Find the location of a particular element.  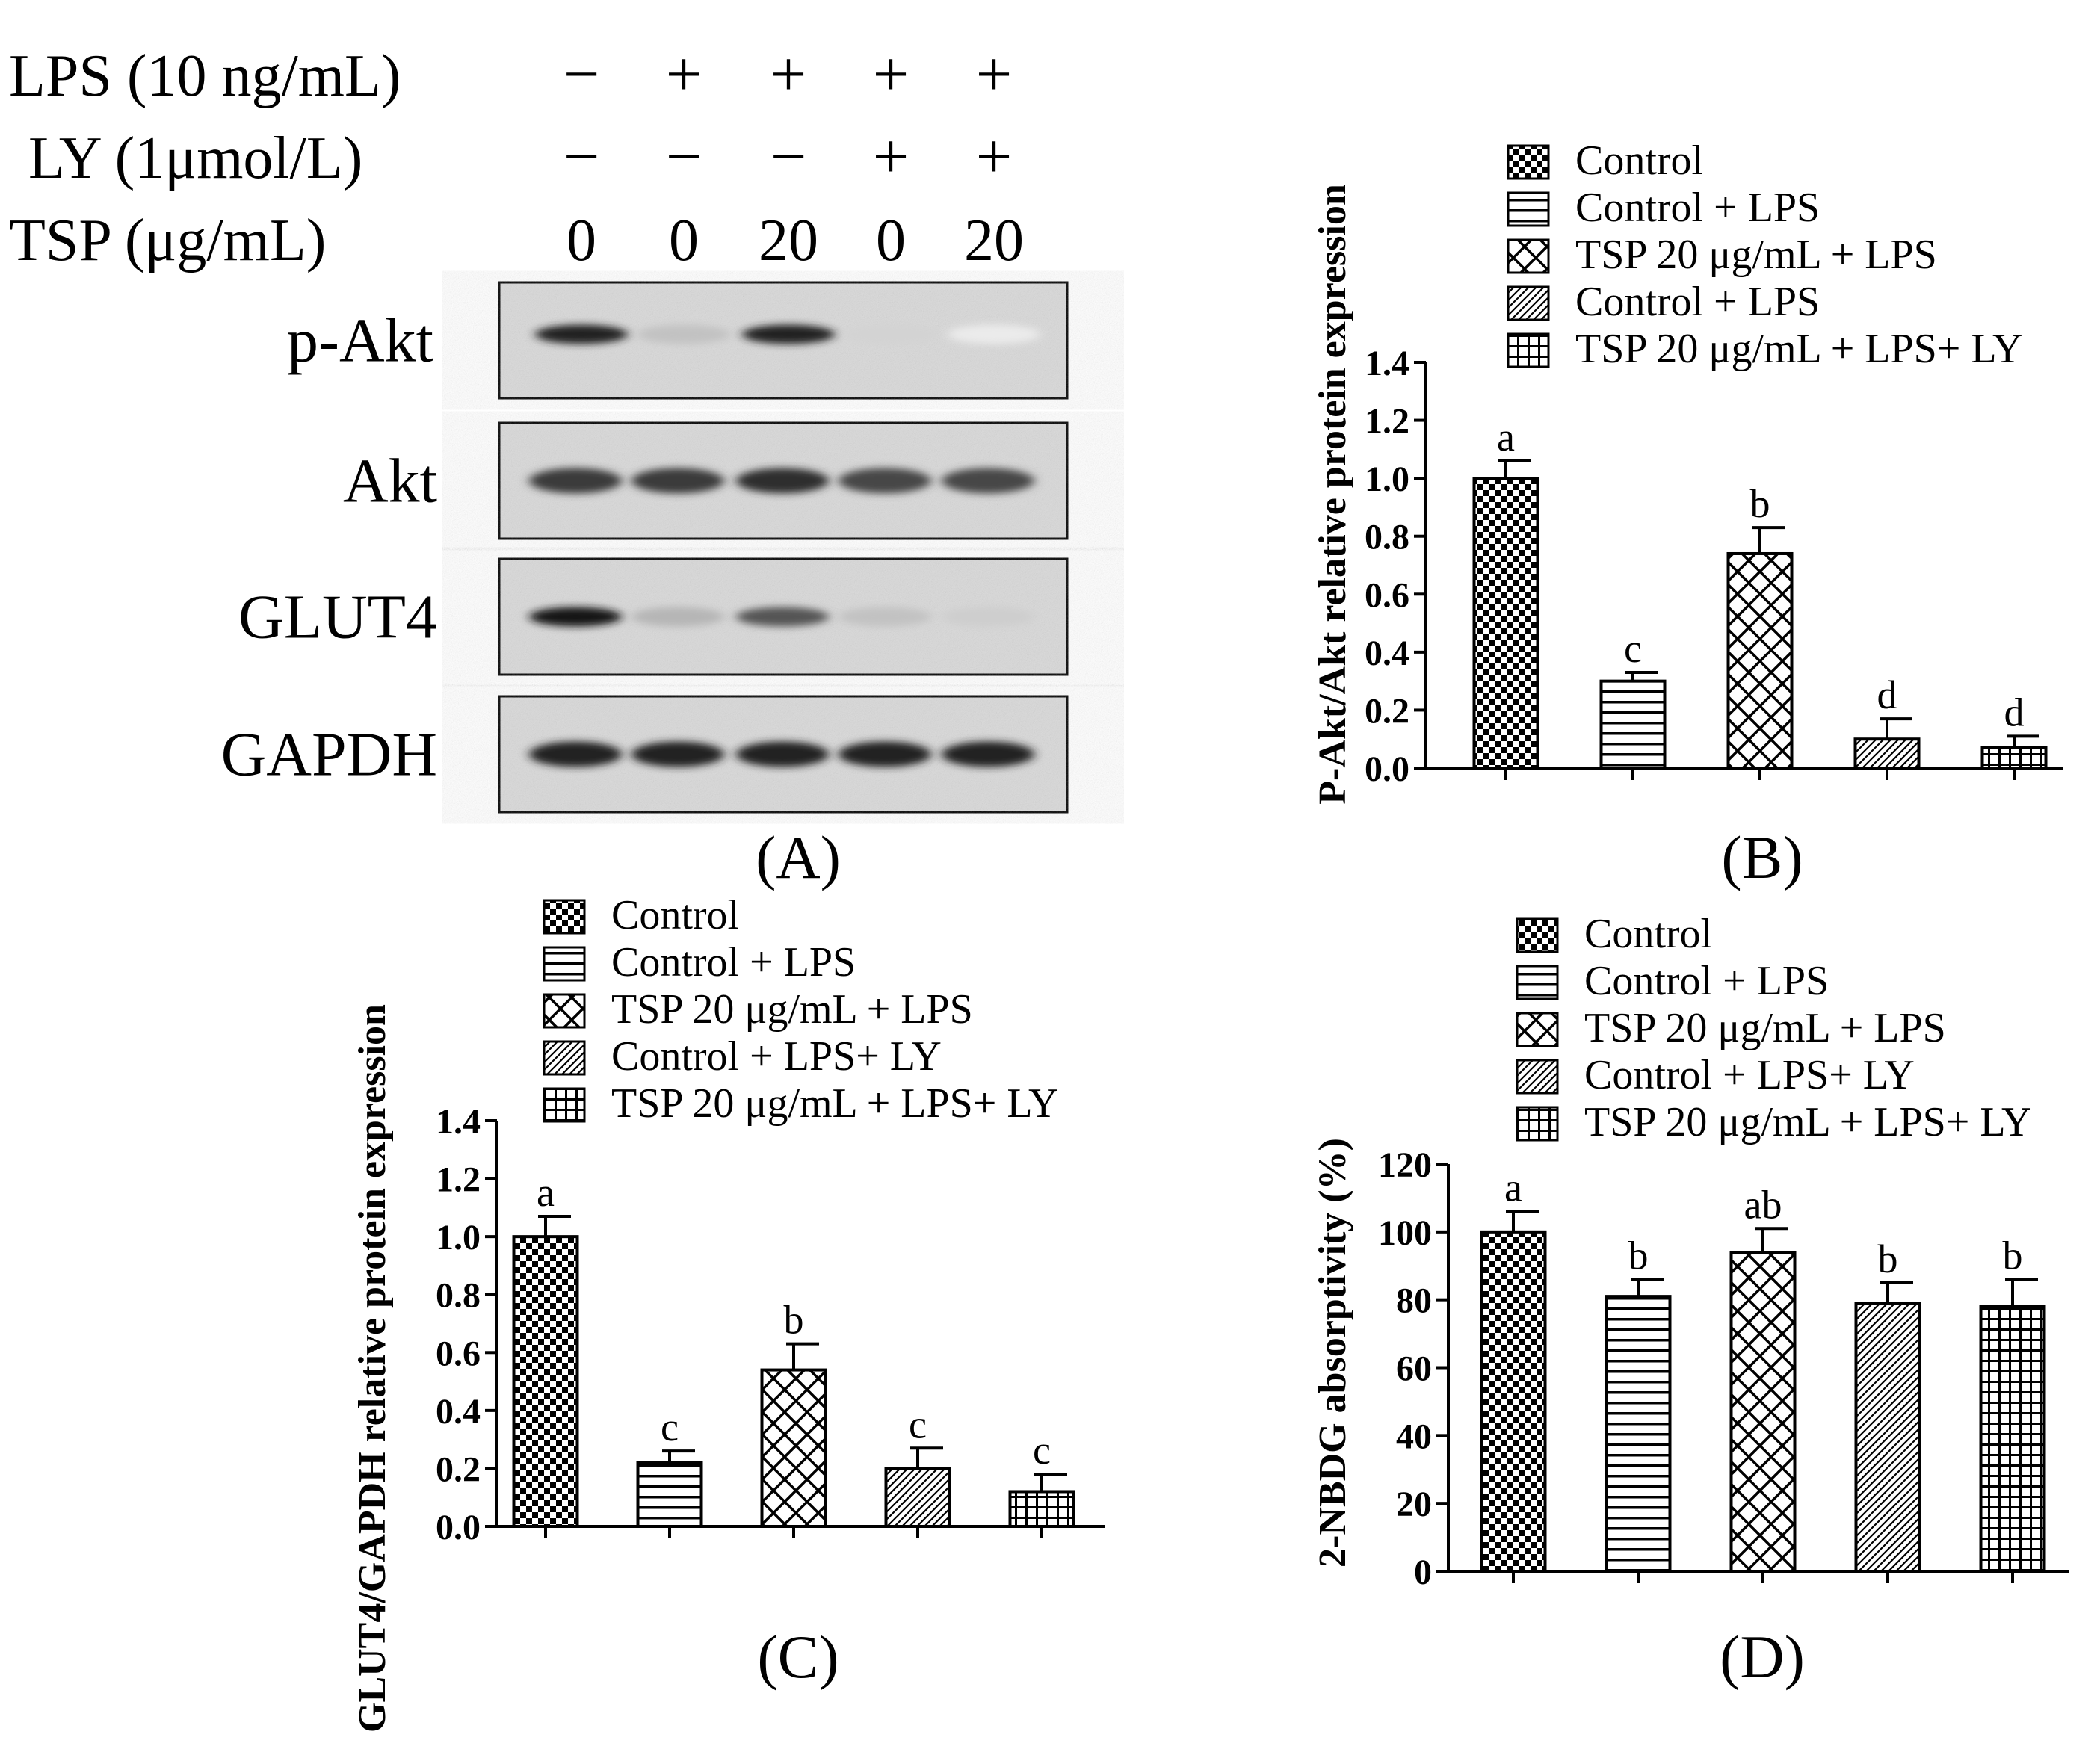

blot-label: GLUT4 is located at coordinates (337, 617).